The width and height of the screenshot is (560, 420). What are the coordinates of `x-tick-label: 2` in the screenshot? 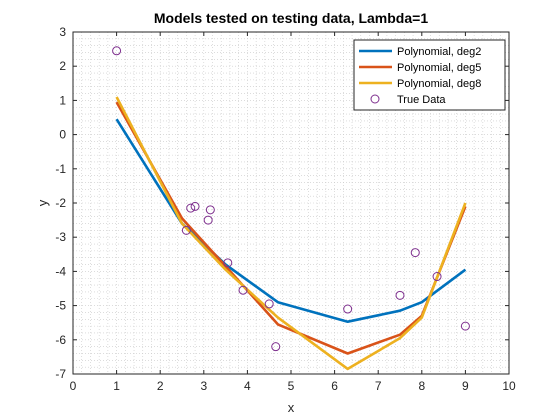 It's located at (160, 386).